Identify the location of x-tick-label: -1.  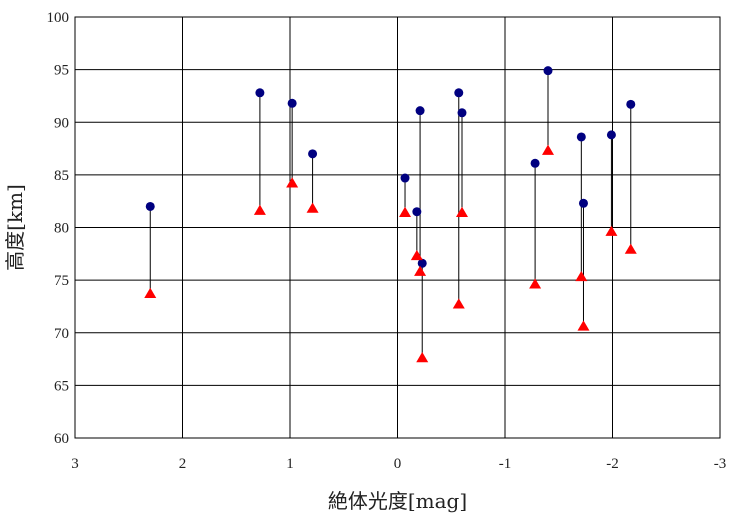
(505, 464).